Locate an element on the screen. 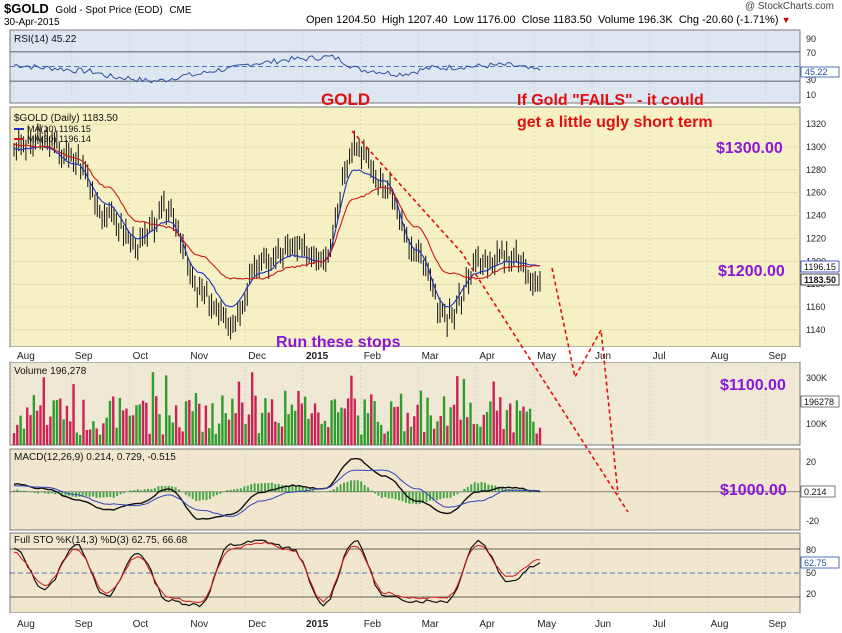 The height and width of the screenshot is (633, 842). sto-d-line is located at coordinates (277, 572).